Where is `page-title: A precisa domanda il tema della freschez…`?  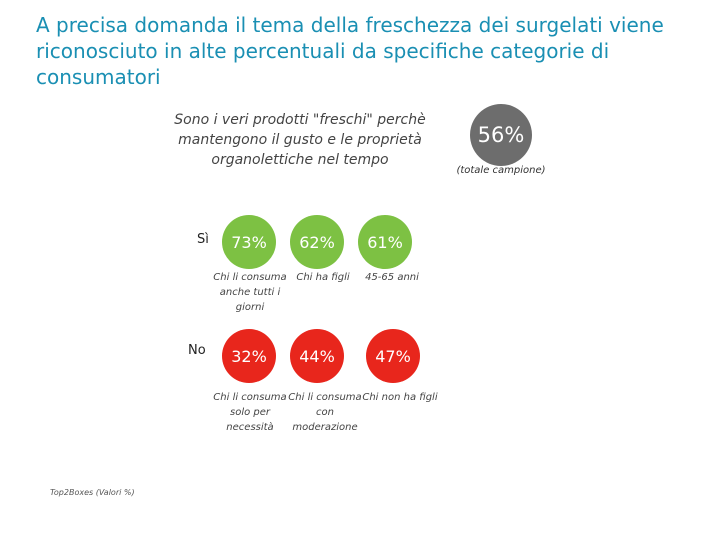 page-title: A precisa domanda il tema della freschez… is located at coordinates (350, 51).